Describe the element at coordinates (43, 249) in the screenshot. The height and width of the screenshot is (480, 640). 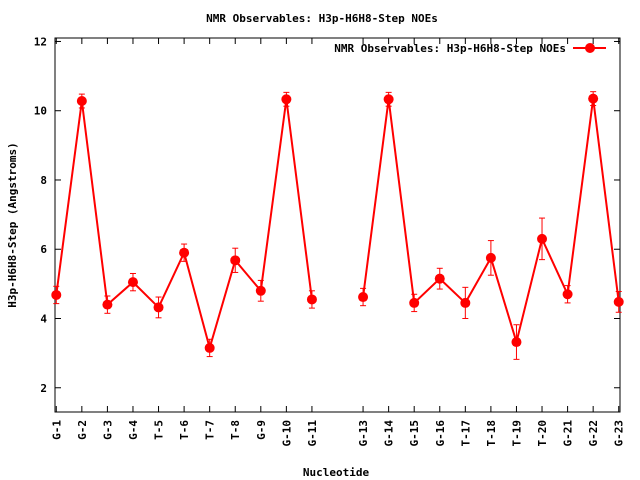
I see `y-tick-label: 6` at that location.